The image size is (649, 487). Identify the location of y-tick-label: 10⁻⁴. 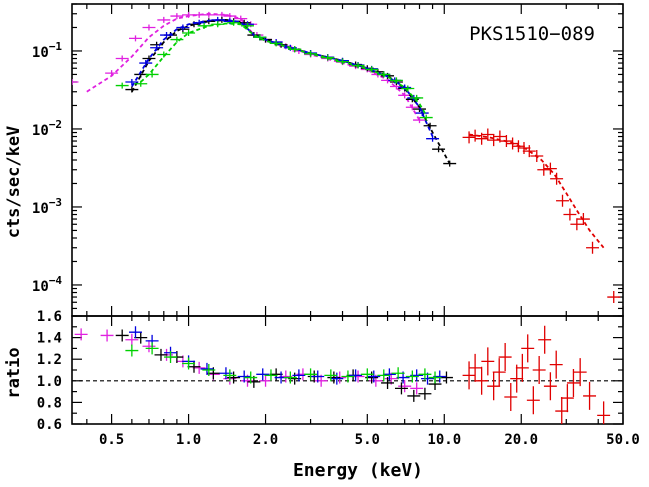
(47, 284).